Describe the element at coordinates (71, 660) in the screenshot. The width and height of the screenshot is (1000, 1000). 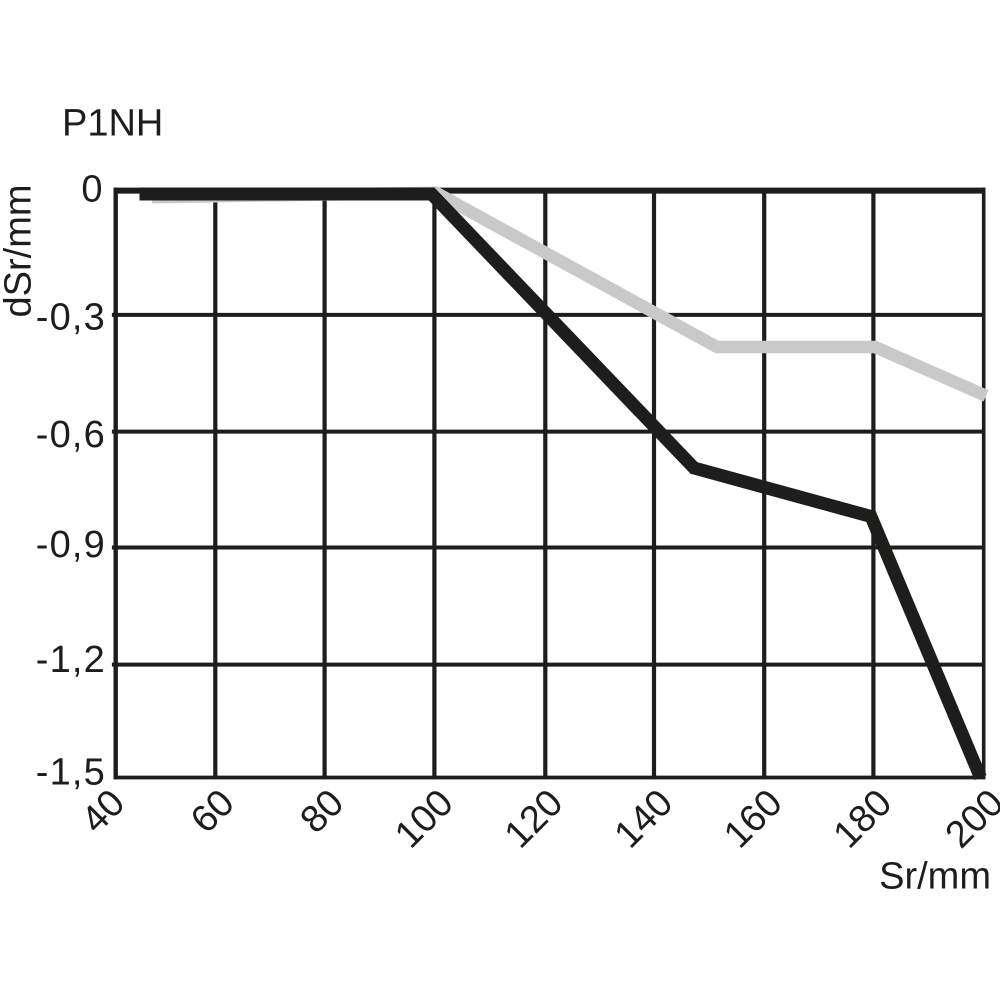
I see `svg-text: -1,2` at that location.